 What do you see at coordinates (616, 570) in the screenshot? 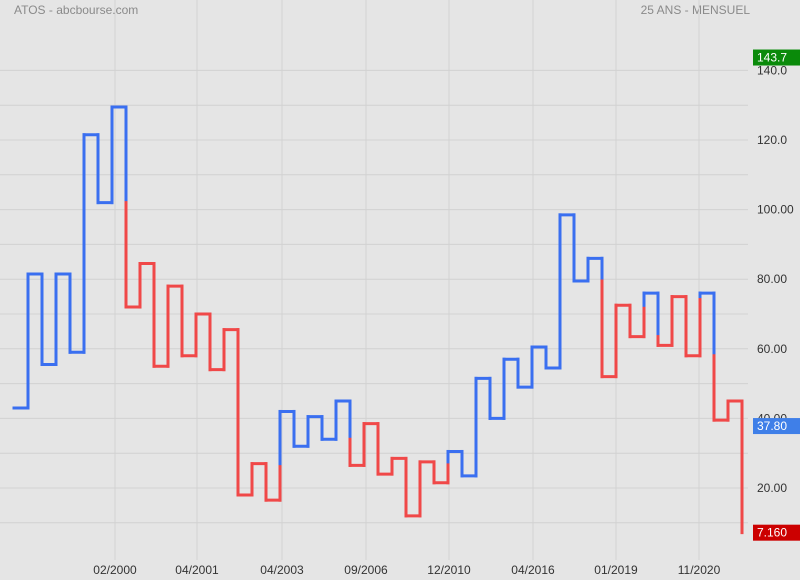
I see `x-tick-label: 01/2019` at bounding box center [616, 570].